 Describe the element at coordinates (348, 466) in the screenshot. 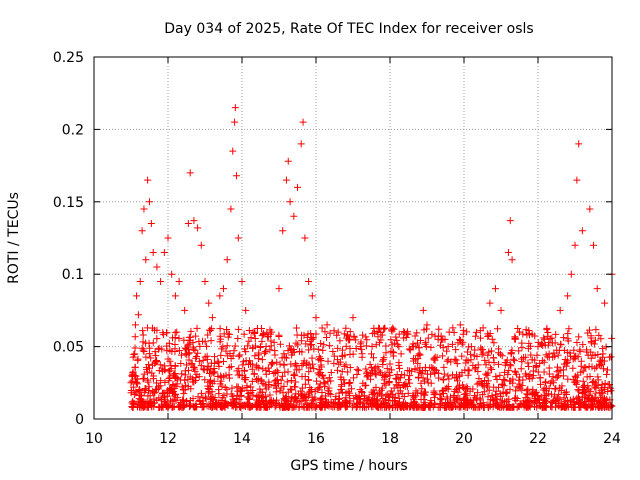

I see `x-axis-label: GPS time / hours` at that location.